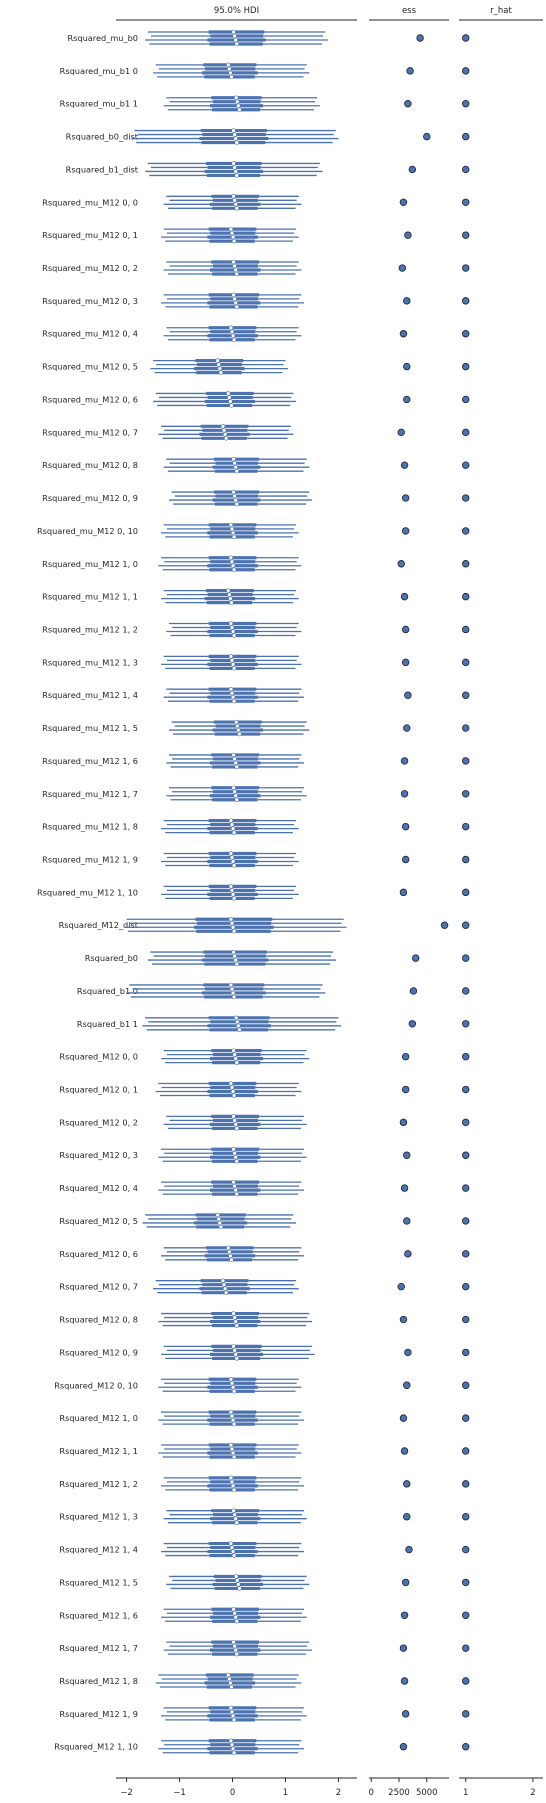 The width and height of the screenshot is (546, 1803). I want to click on row-label: Rsquared_M12 1, 2, so click(98, 1484).